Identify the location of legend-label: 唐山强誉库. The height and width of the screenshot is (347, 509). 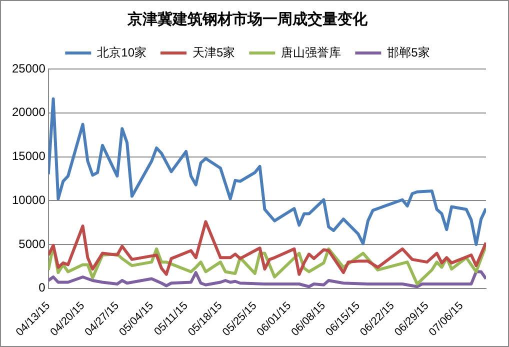
(311, 52).